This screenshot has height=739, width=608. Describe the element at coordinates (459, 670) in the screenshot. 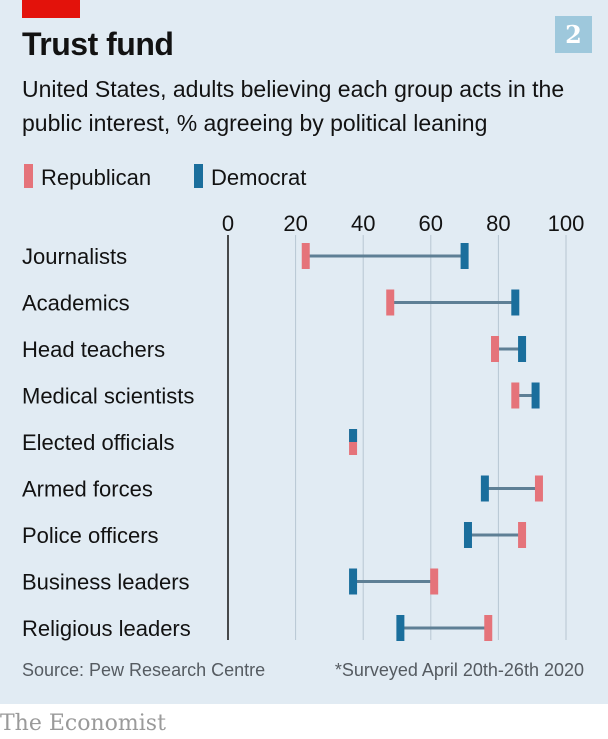

I see `survey-note: *Surveyed April 20th-26th 2020` at that location.